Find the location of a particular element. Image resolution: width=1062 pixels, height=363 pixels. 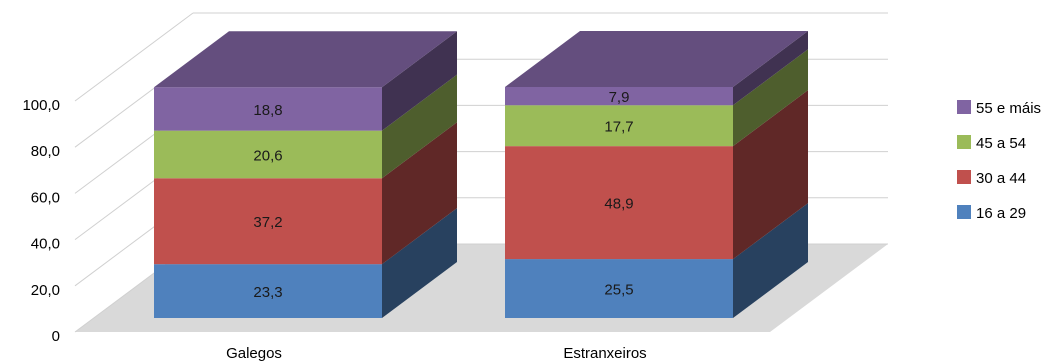

legend-item: 30 a 44 is located at coordinates (991, 178).